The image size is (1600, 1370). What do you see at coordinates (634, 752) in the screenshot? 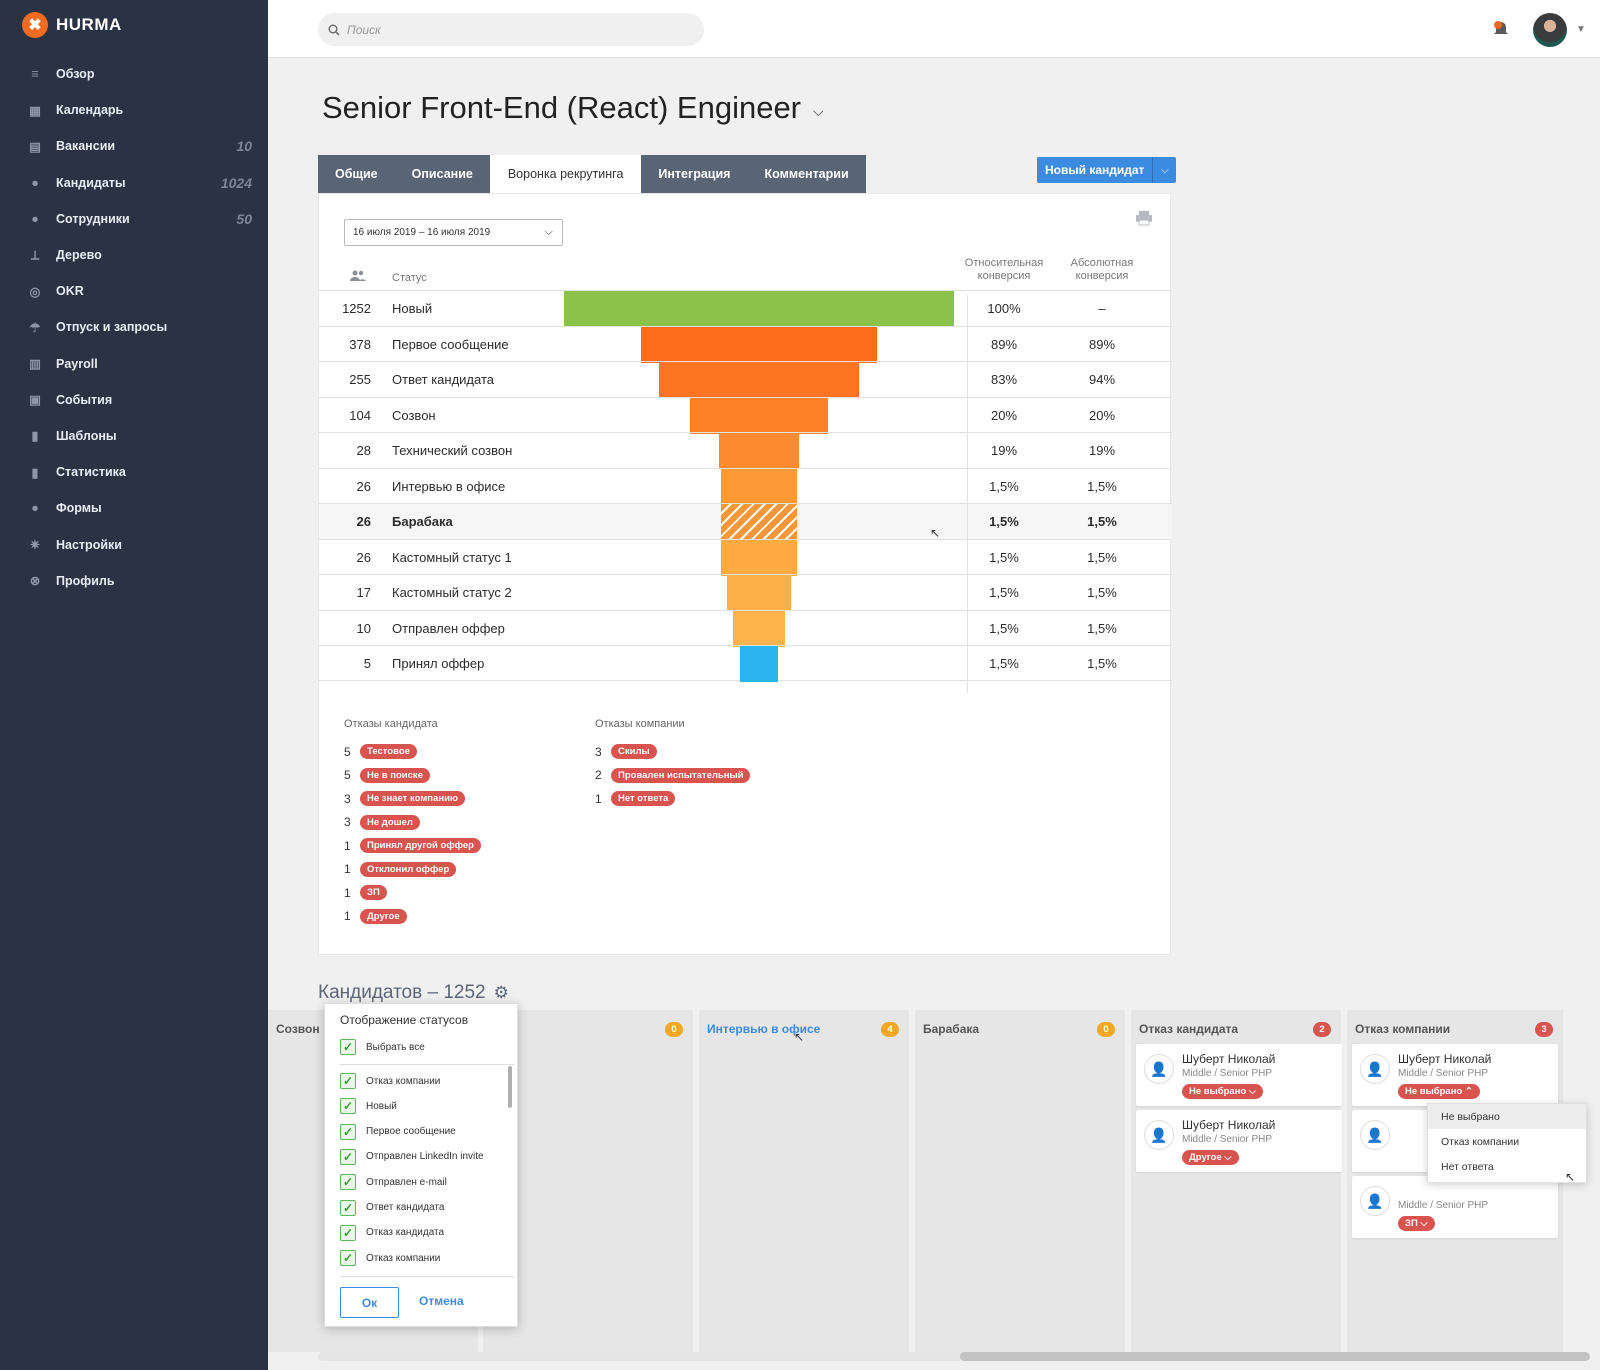
I see `rejection-tag: Скилы` at bounding box center [634, 752].